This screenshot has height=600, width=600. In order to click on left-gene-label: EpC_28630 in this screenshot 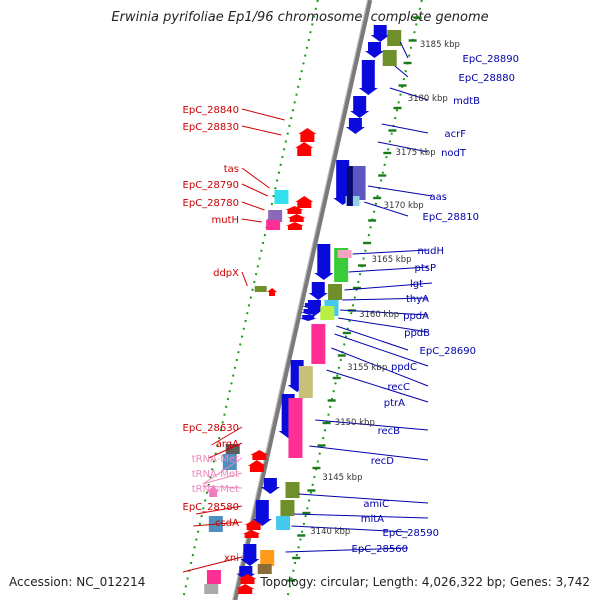, I will do `click(211, 428)`.